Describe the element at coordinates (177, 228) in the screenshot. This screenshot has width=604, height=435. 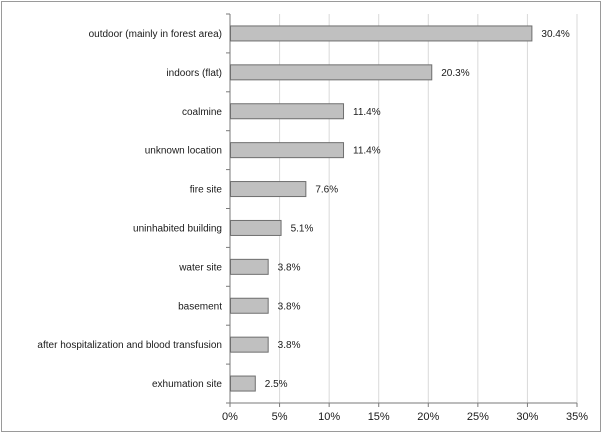
I see `category-label: uninhabited building` at that location.